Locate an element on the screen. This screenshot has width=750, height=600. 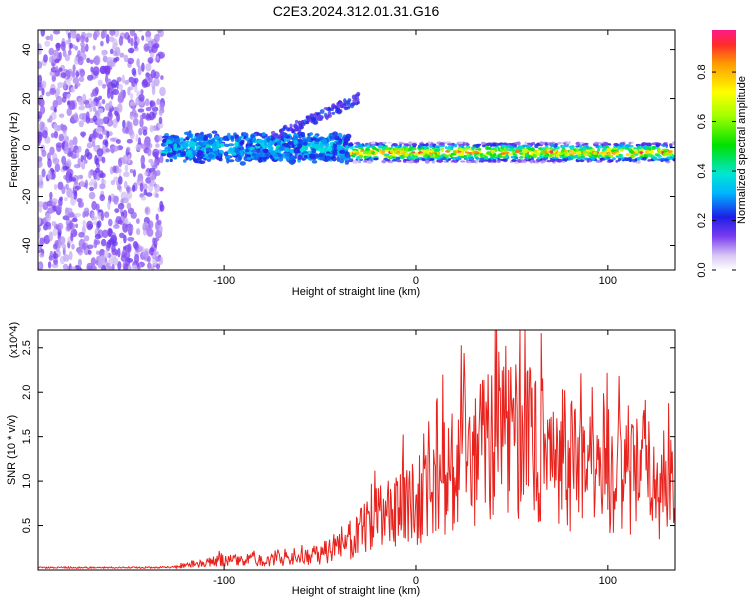
colorbar-gradient is located at coordinates (724, 150).